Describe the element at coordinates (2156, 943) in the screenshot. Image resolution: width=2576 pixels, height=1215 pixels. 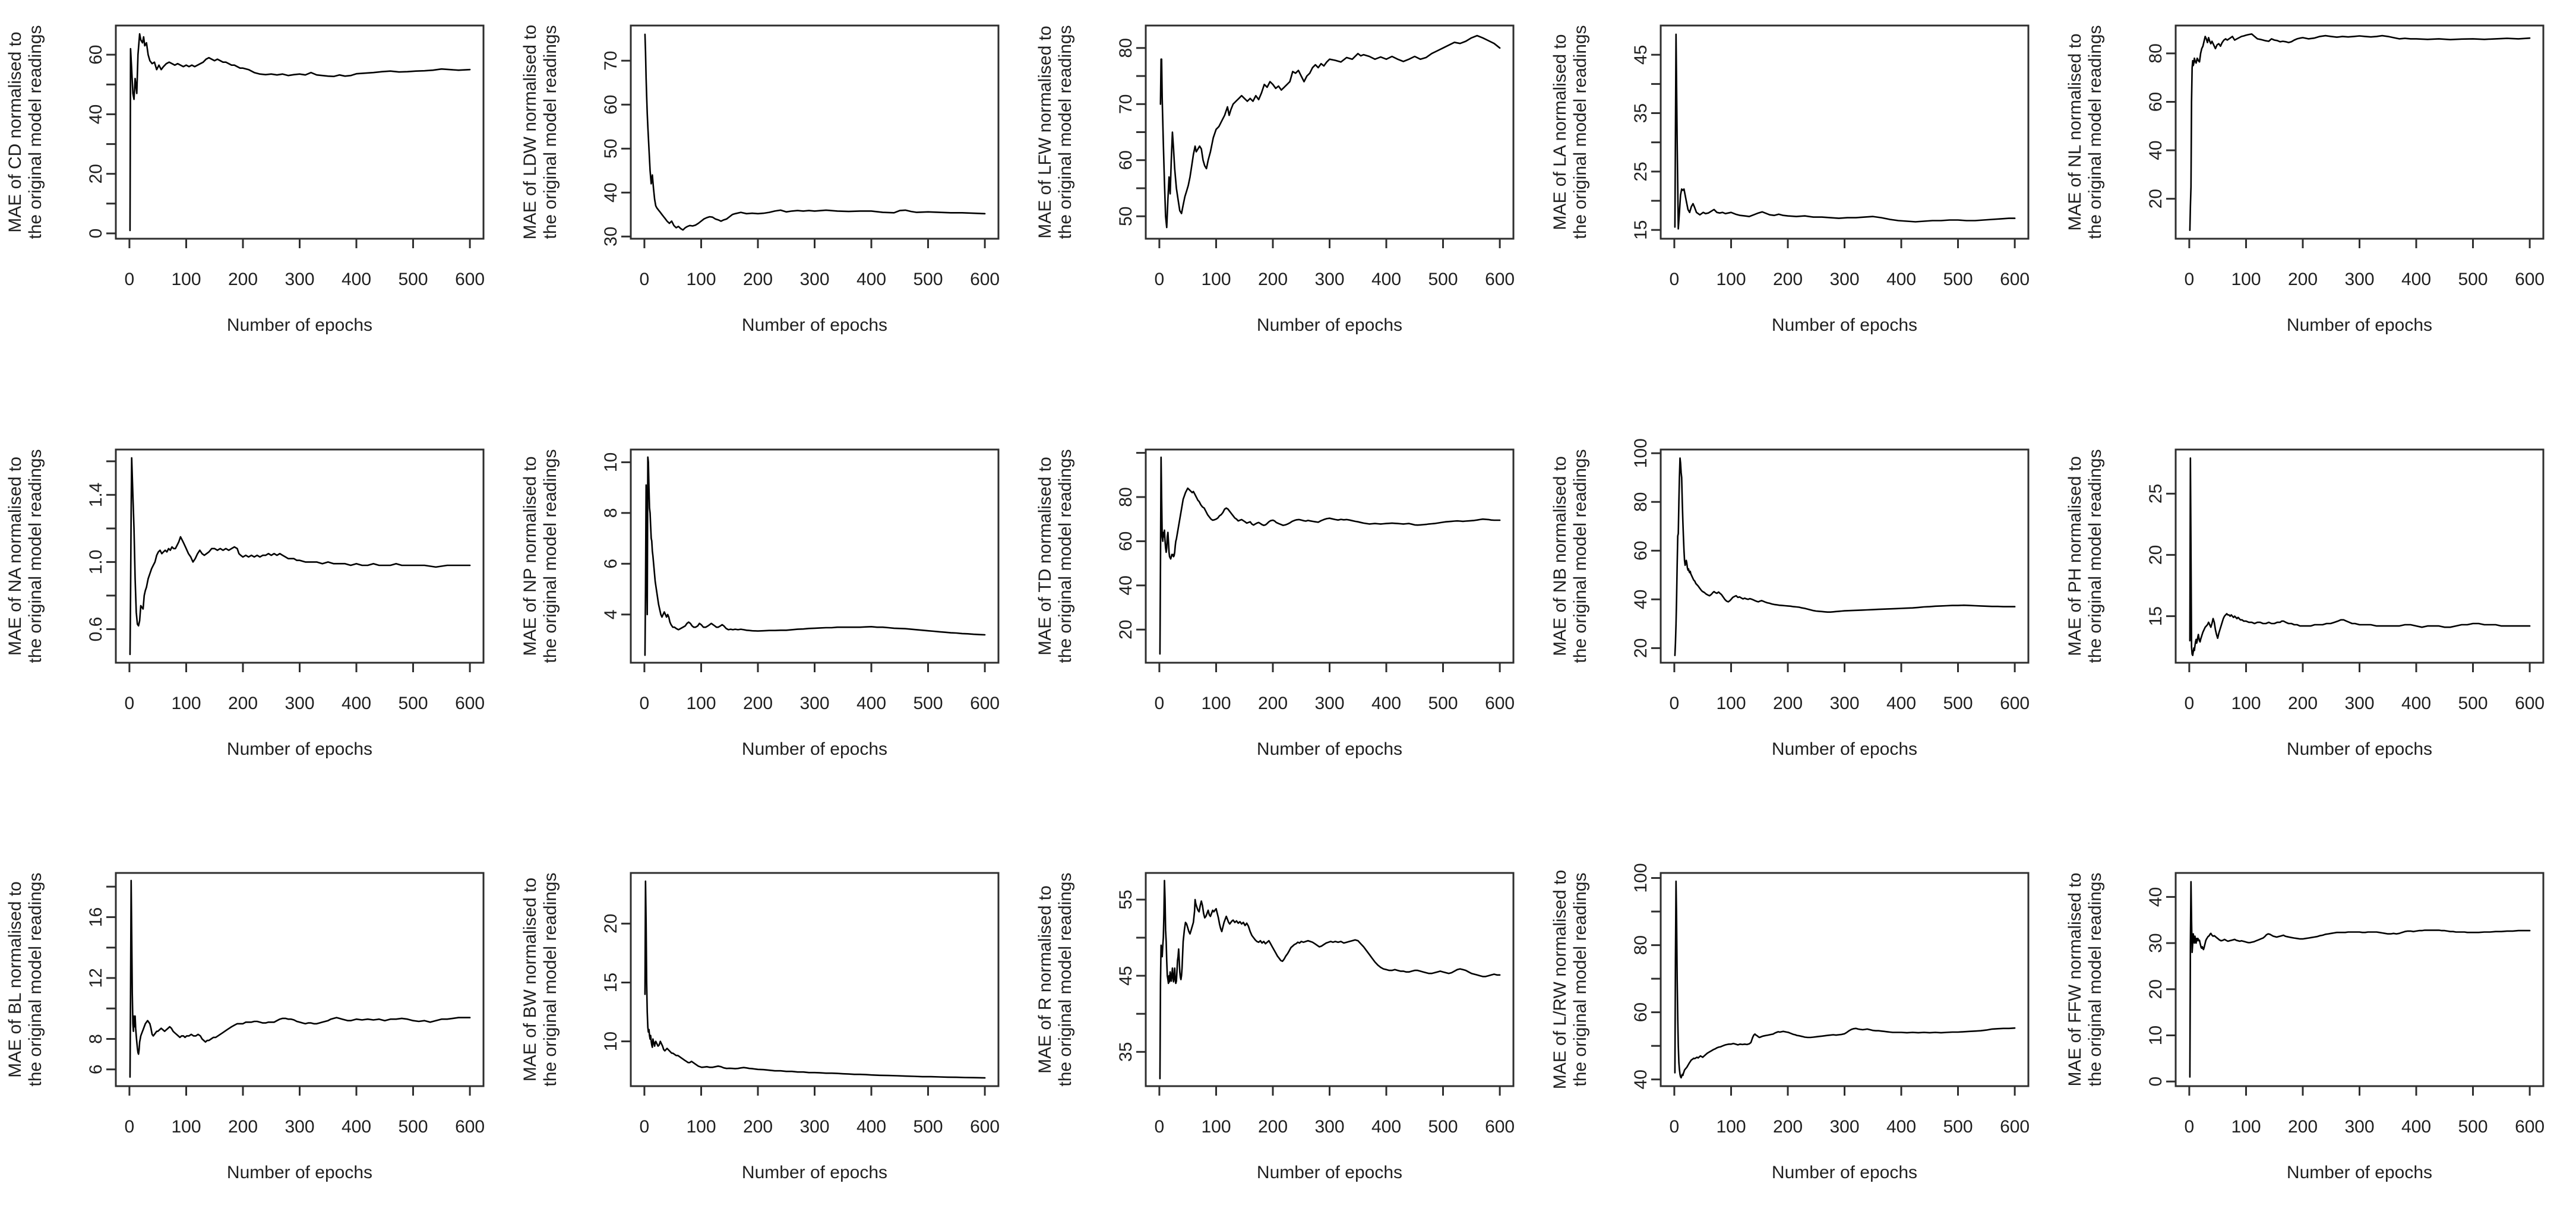
I see `y-axis-tick-label: 30` at that location.